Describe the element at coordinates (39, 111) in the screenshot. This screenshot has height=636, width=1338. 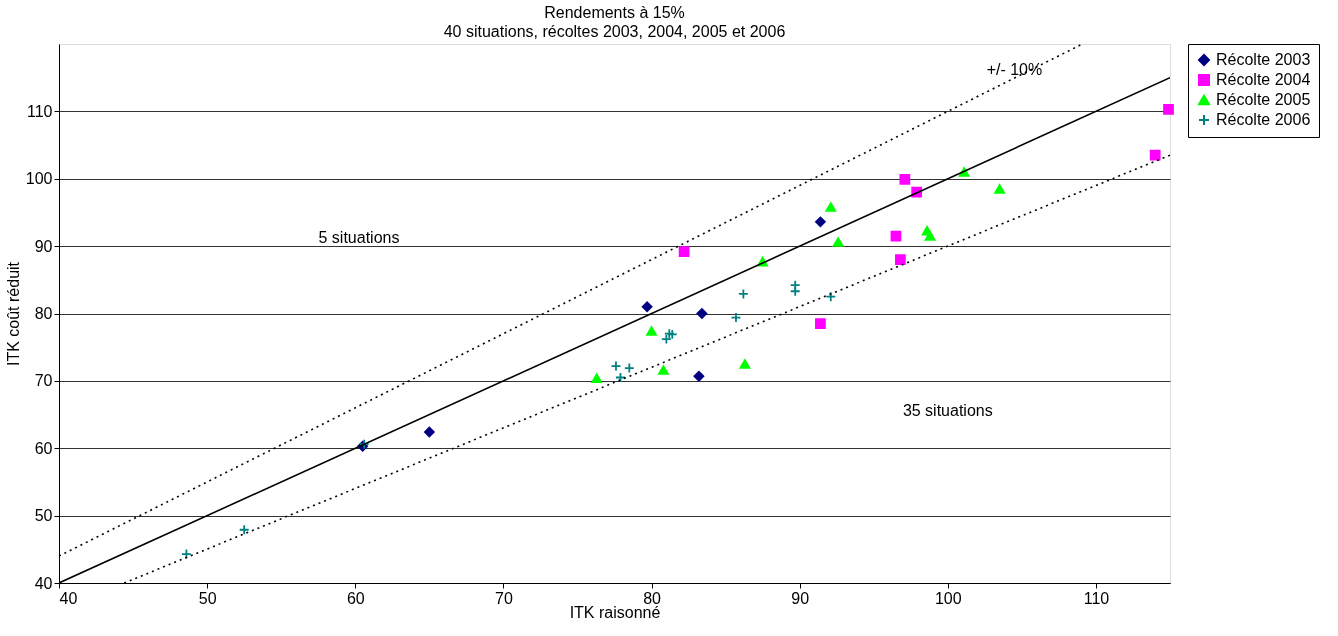
I see `y-tick-label: 110` at that location.